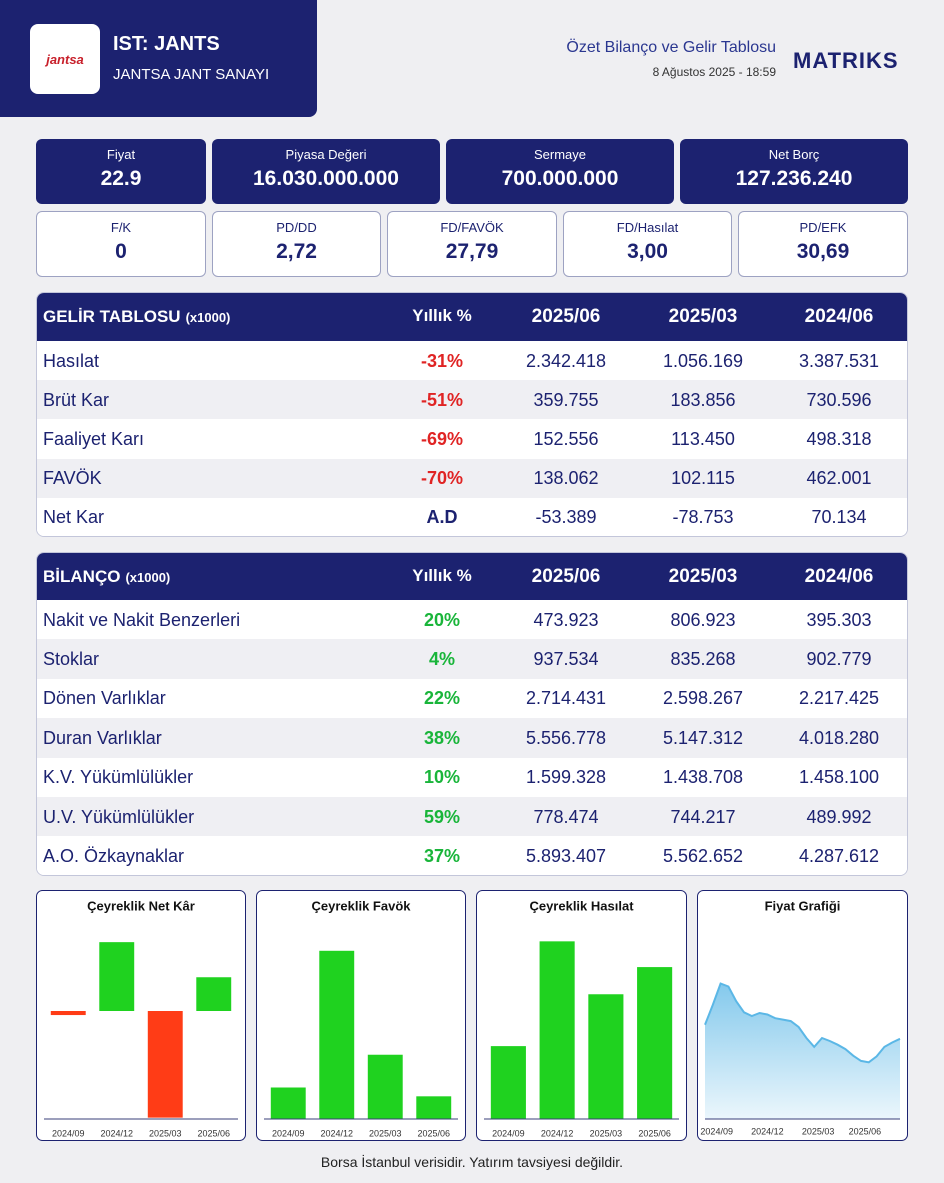 The width and height of the screenshot is (944, 1183). What do you see at coordinates (566, 316) in the screenshot?
I see `column-header: 2025/06` at bounding box center [566, 316].